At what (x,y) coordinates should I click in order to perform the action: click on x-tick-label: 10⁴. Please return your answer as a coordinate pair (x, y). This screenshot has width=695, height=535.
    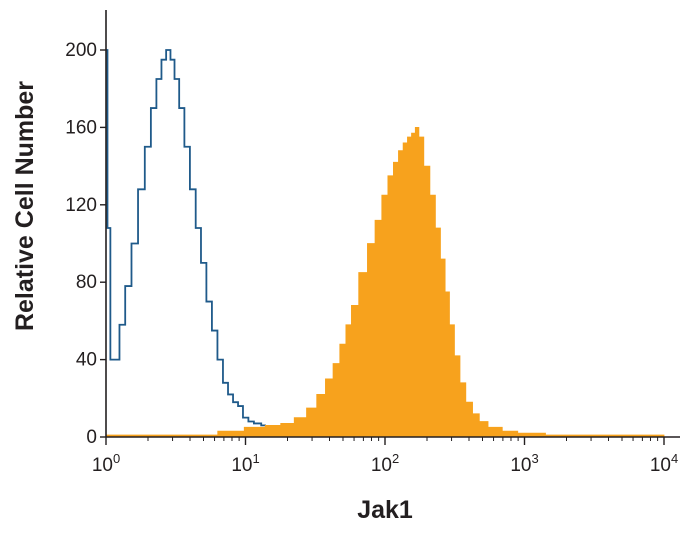
    Looking at the image, I should click on (664, 463).